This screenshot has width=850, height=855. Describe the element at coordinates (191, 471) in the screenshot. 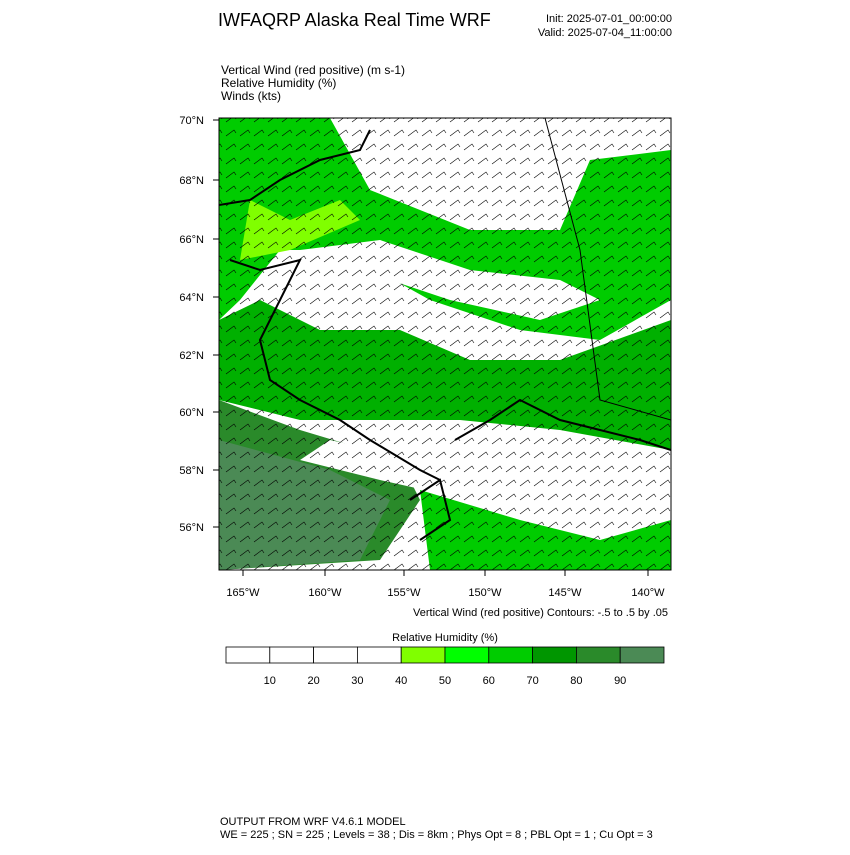

I see `lat-label: 58°N` at that location.